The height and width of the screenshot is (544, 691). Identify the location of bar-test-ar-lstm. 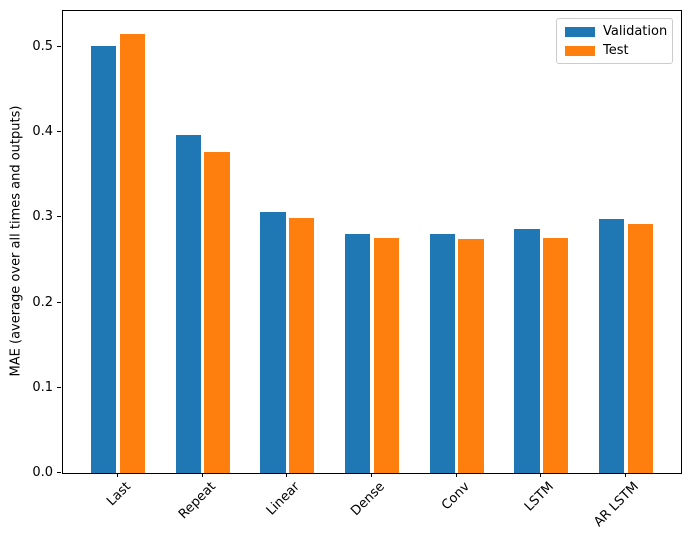
(640, 348).